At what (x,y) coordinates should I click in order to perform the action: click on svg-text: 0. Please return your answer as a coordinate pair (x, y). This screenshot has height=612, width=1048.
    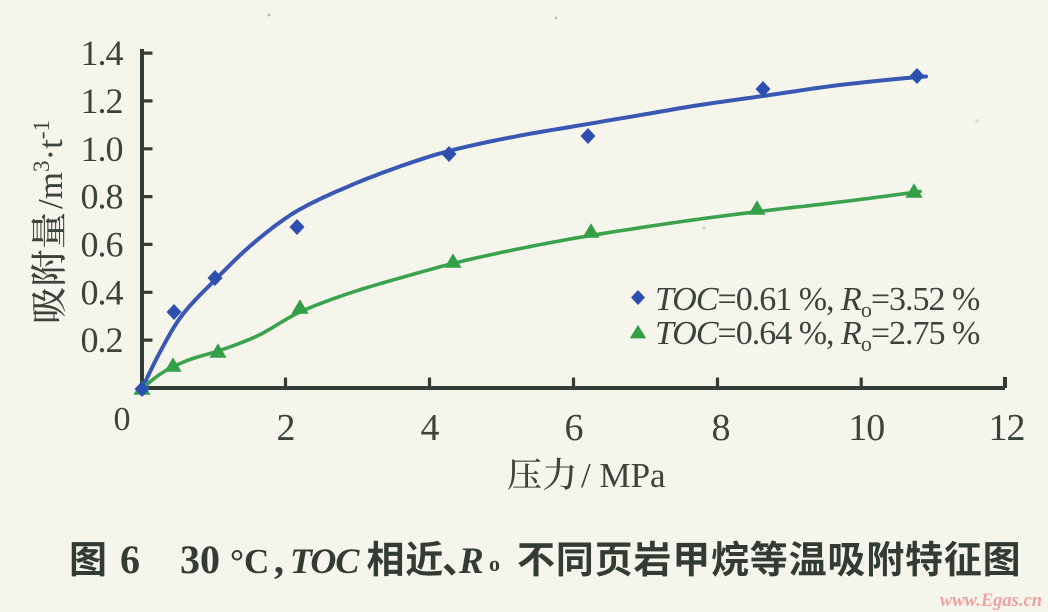
    Looking at the image, I should click on (122, 419).